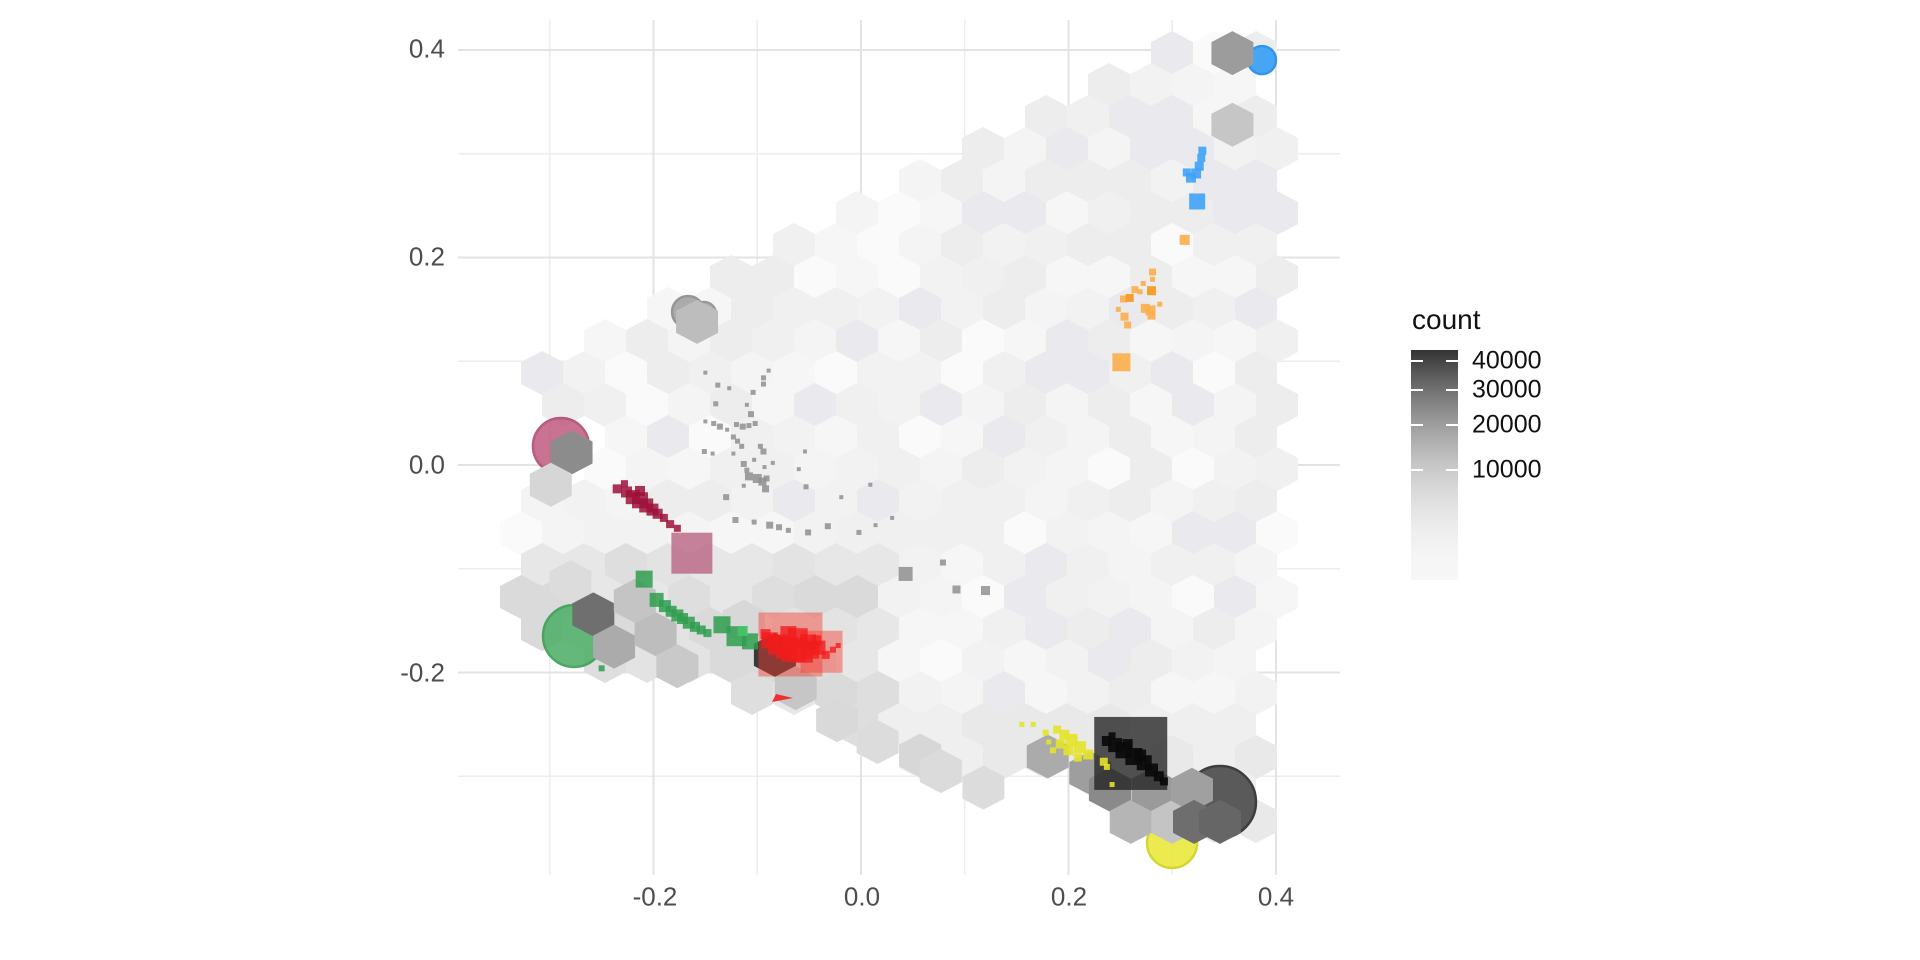  Describe the element at coordinates (1067, 754) in the screenshot. I see `cluster-yellow` at that location.